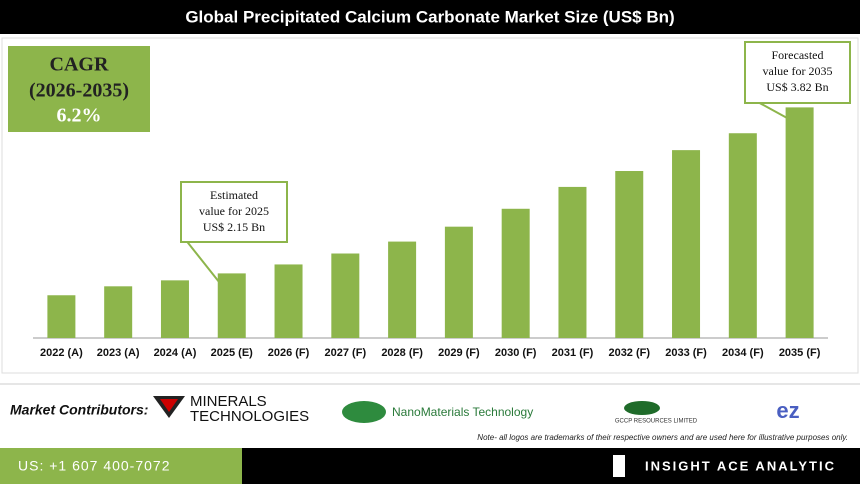  I want to click on logo-text: GCCP RESOURCES LIMITED, so click(656, 422).